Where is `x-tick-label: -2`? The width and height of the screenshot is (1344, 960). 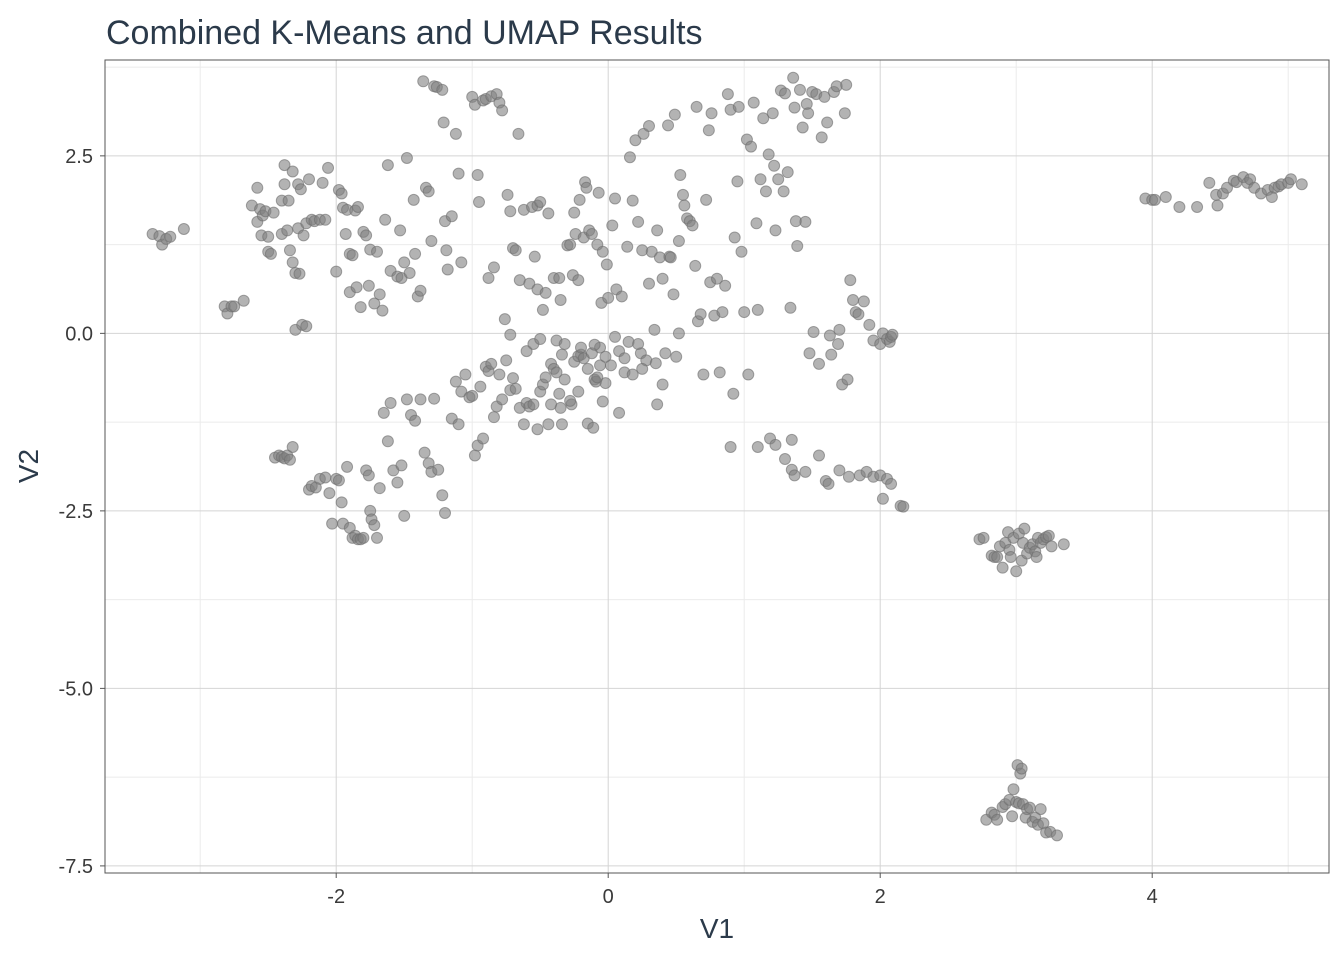
x-tick-label: -2 is located at coordinates (336, 897).